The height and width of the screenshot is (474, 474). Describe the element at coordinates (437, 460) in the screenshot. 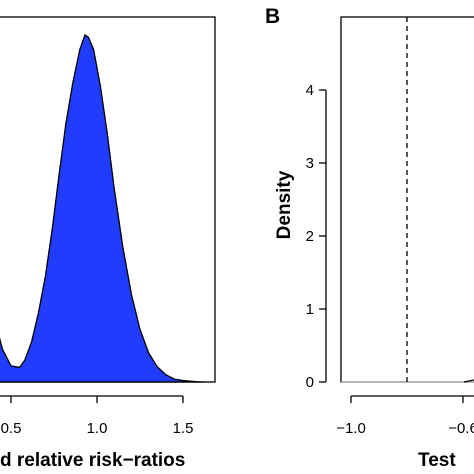

I see `panel-b-x-axis-title: Test` at that location.